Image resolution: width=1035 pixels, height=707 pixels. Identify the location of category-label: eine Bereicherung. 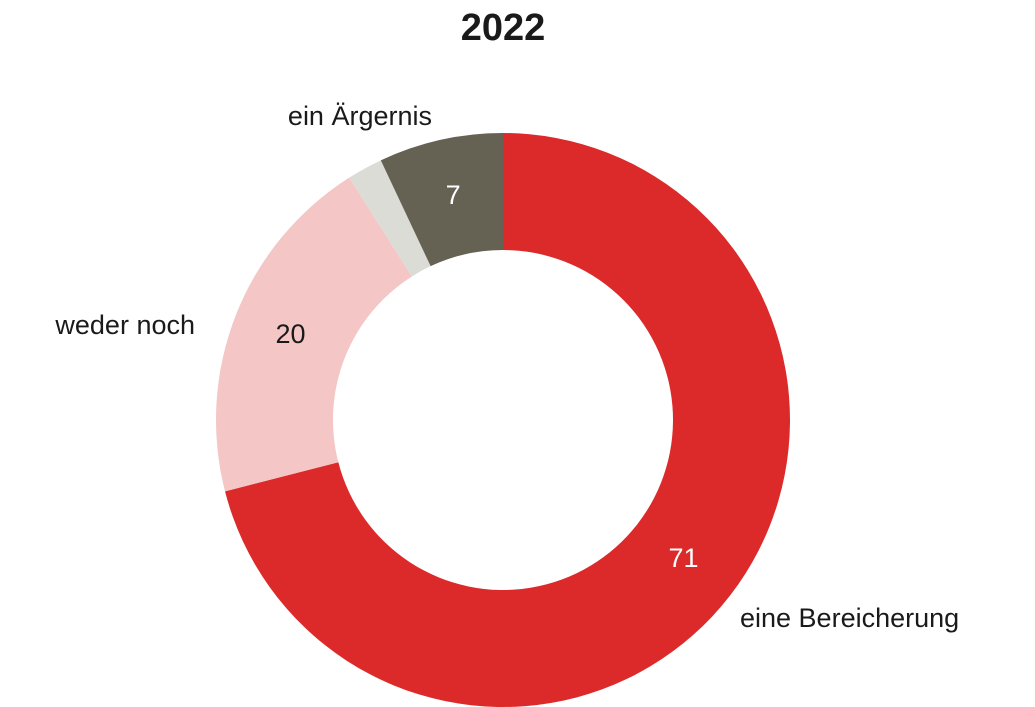
(849, 618).